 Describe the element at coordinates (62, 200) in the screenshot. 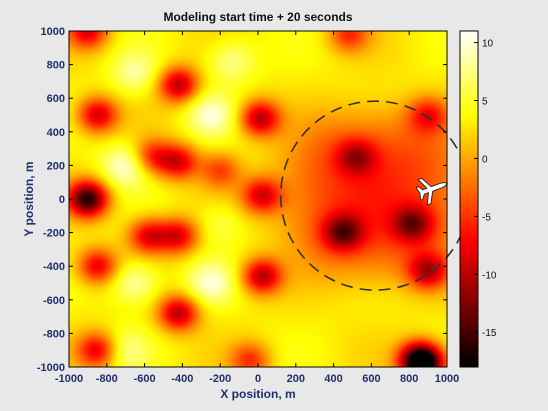

I see `y-tick-label: 0` at that location.